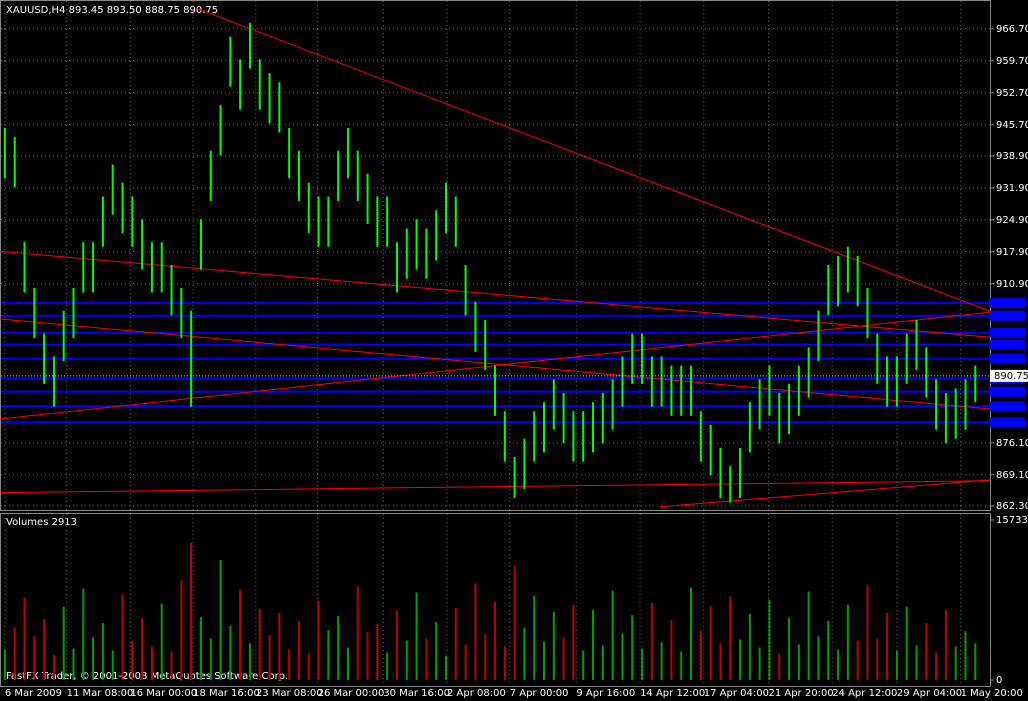 This screenshot has height=701, width=1028. Describe the element at coordinates (992, 693) in the screenshot. I see `x-tick-label: 1 May 20:00` at that location.